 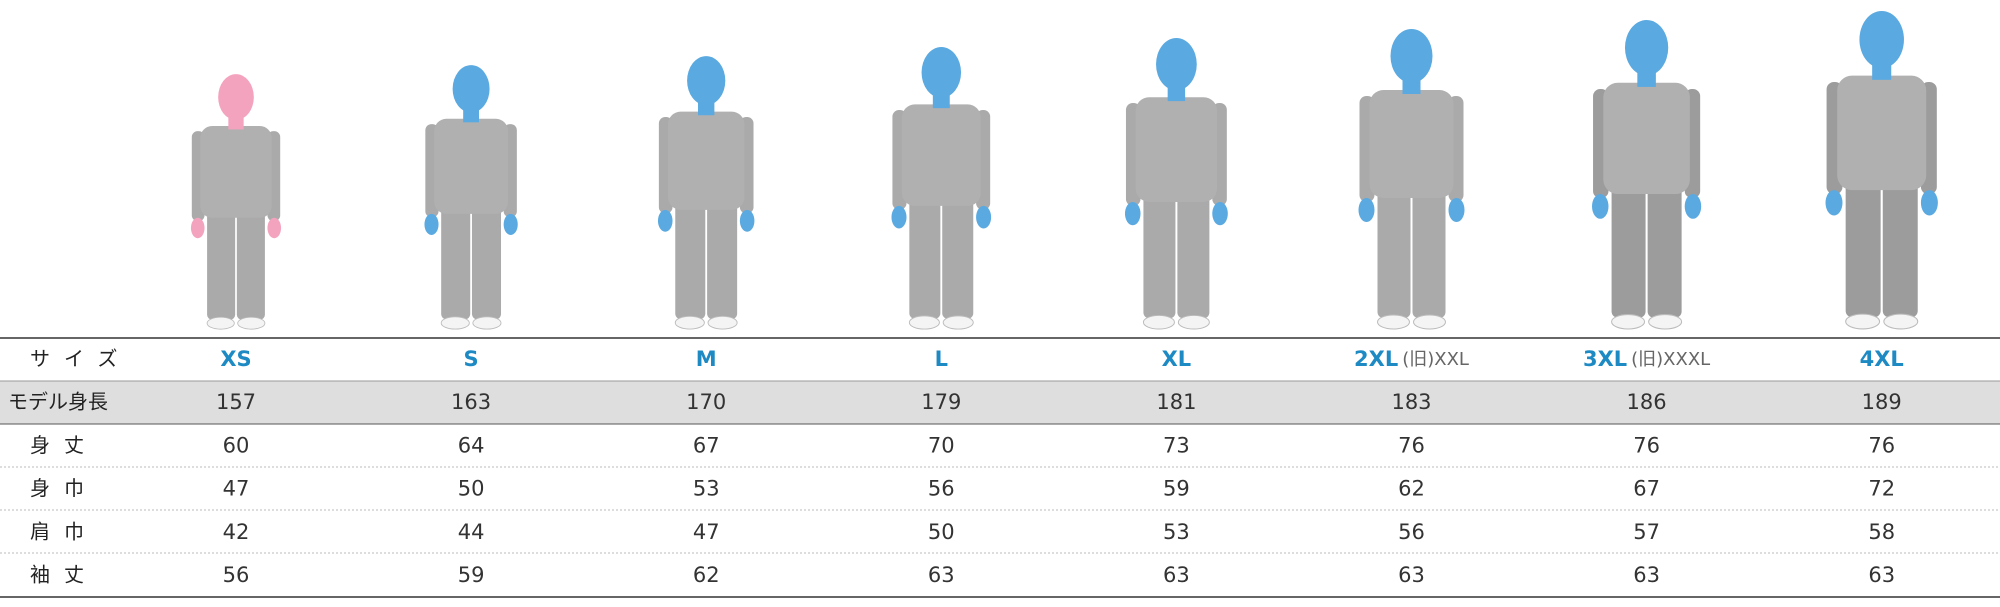 What do you see at coordinates (706, 575) in the screenshot?
I see `cell-value: 62` at bounding box center [706, 575].